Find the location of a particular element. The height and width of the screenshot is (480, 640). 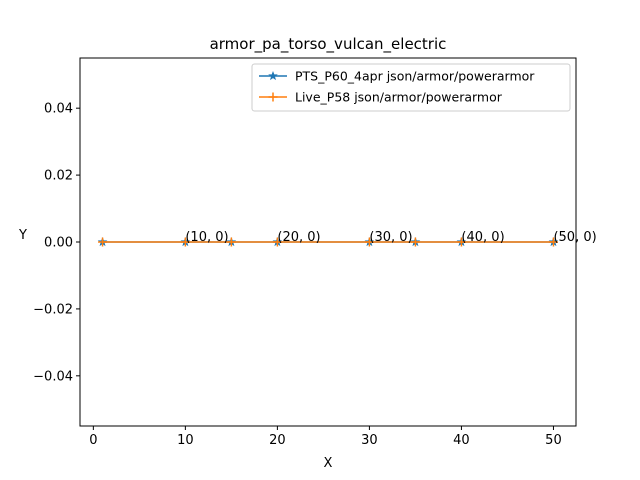

legend-box is located at coordinates (411, 87).